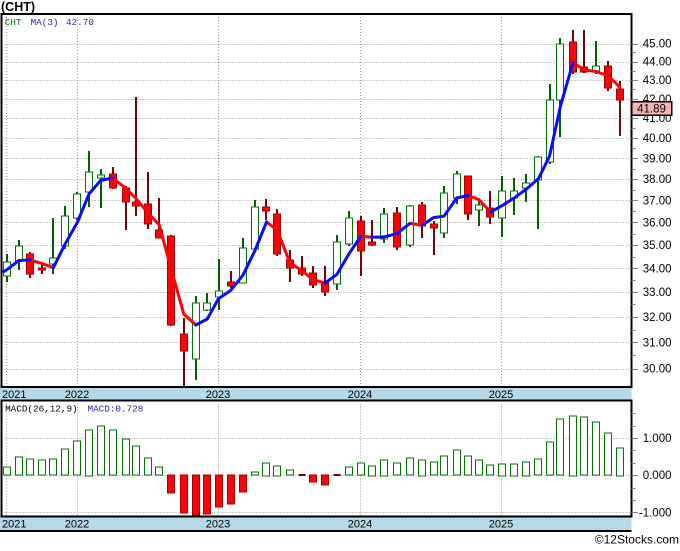  I want to click on svg-text: 35.00, so click(657, 246).